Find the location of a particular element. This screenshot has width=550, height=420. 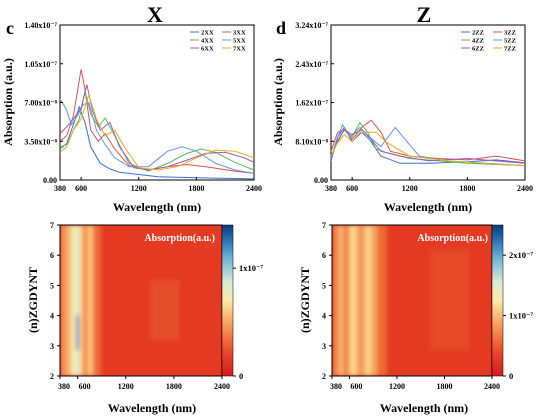

y-tick-label: 3.50x10⁻⁸ is located at coordinates (40, 141).